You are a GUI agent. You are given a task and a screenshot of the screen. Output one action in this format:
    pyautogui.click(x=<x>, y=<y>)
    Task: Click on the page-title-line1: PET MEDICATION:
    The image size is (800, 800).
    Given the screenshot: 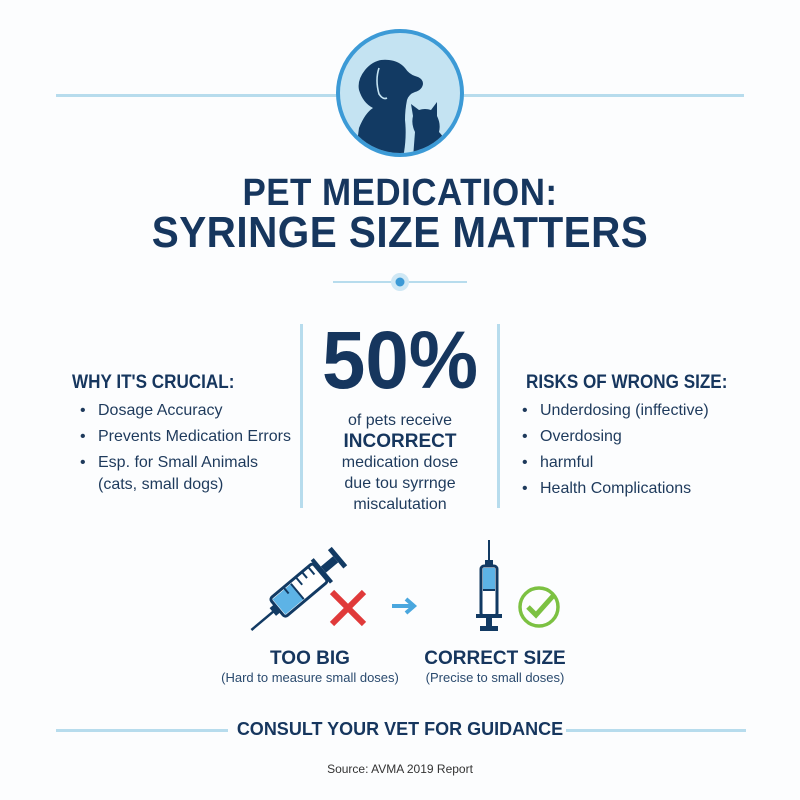 What is the action you would take?
    pyautogui.click(x=400, y=193)
    